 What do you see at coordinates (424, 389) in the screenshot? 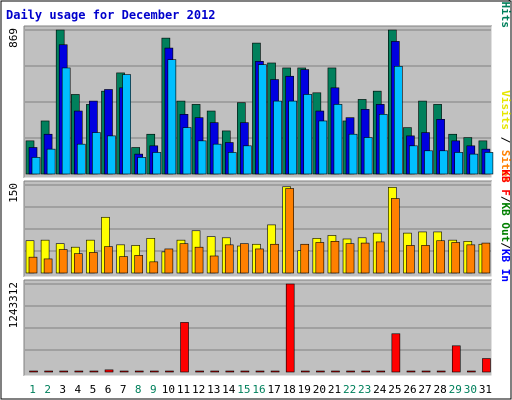
I see `x-tick-label-day-27: 27` at bounding box center [424, 389].